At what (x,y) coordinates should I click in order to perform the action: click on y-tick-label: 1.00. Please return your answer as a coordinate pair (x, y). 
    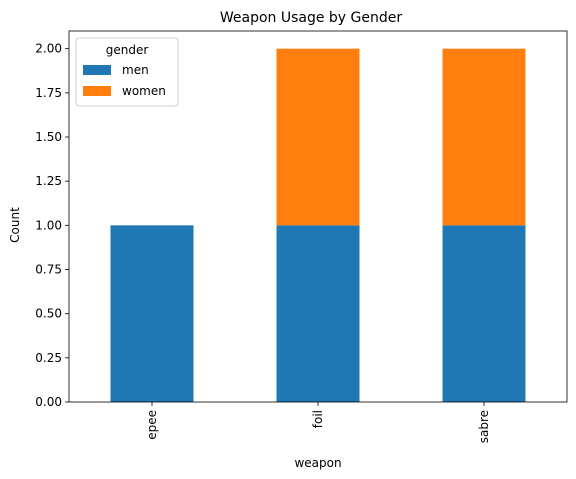
    Looking at the image, I should click on (48, 225).